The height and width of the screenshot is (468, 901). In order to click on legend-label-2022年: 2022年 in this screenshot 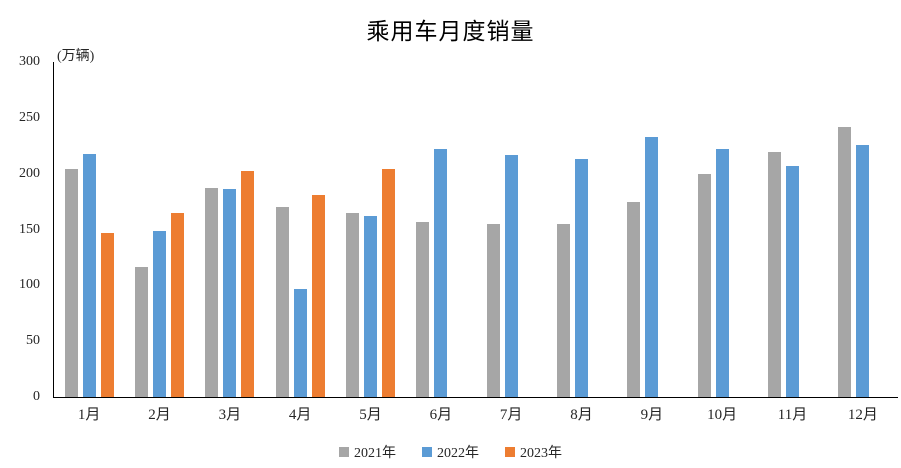, I will do `click(458, 453)`.